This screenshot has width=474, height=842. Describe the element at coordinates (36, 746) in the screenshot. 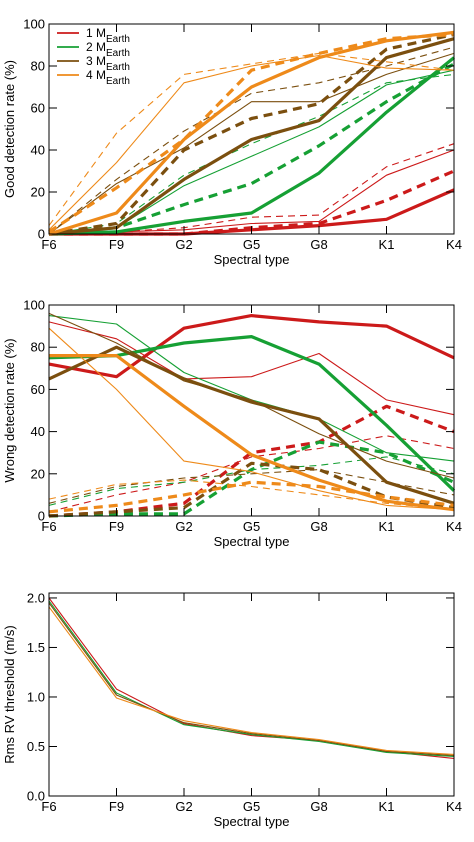

I see `y-tick-label: 0.5` at that location.